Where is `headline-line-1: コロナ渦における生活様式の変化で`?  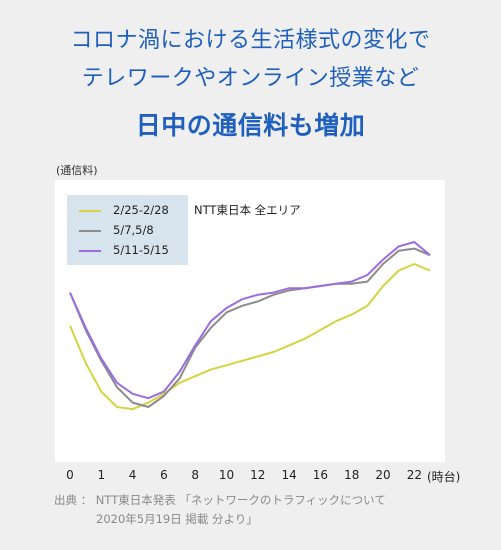 headline-line-1: コロナ渦における生活様式の変化で is located at coordinates (250, 40).